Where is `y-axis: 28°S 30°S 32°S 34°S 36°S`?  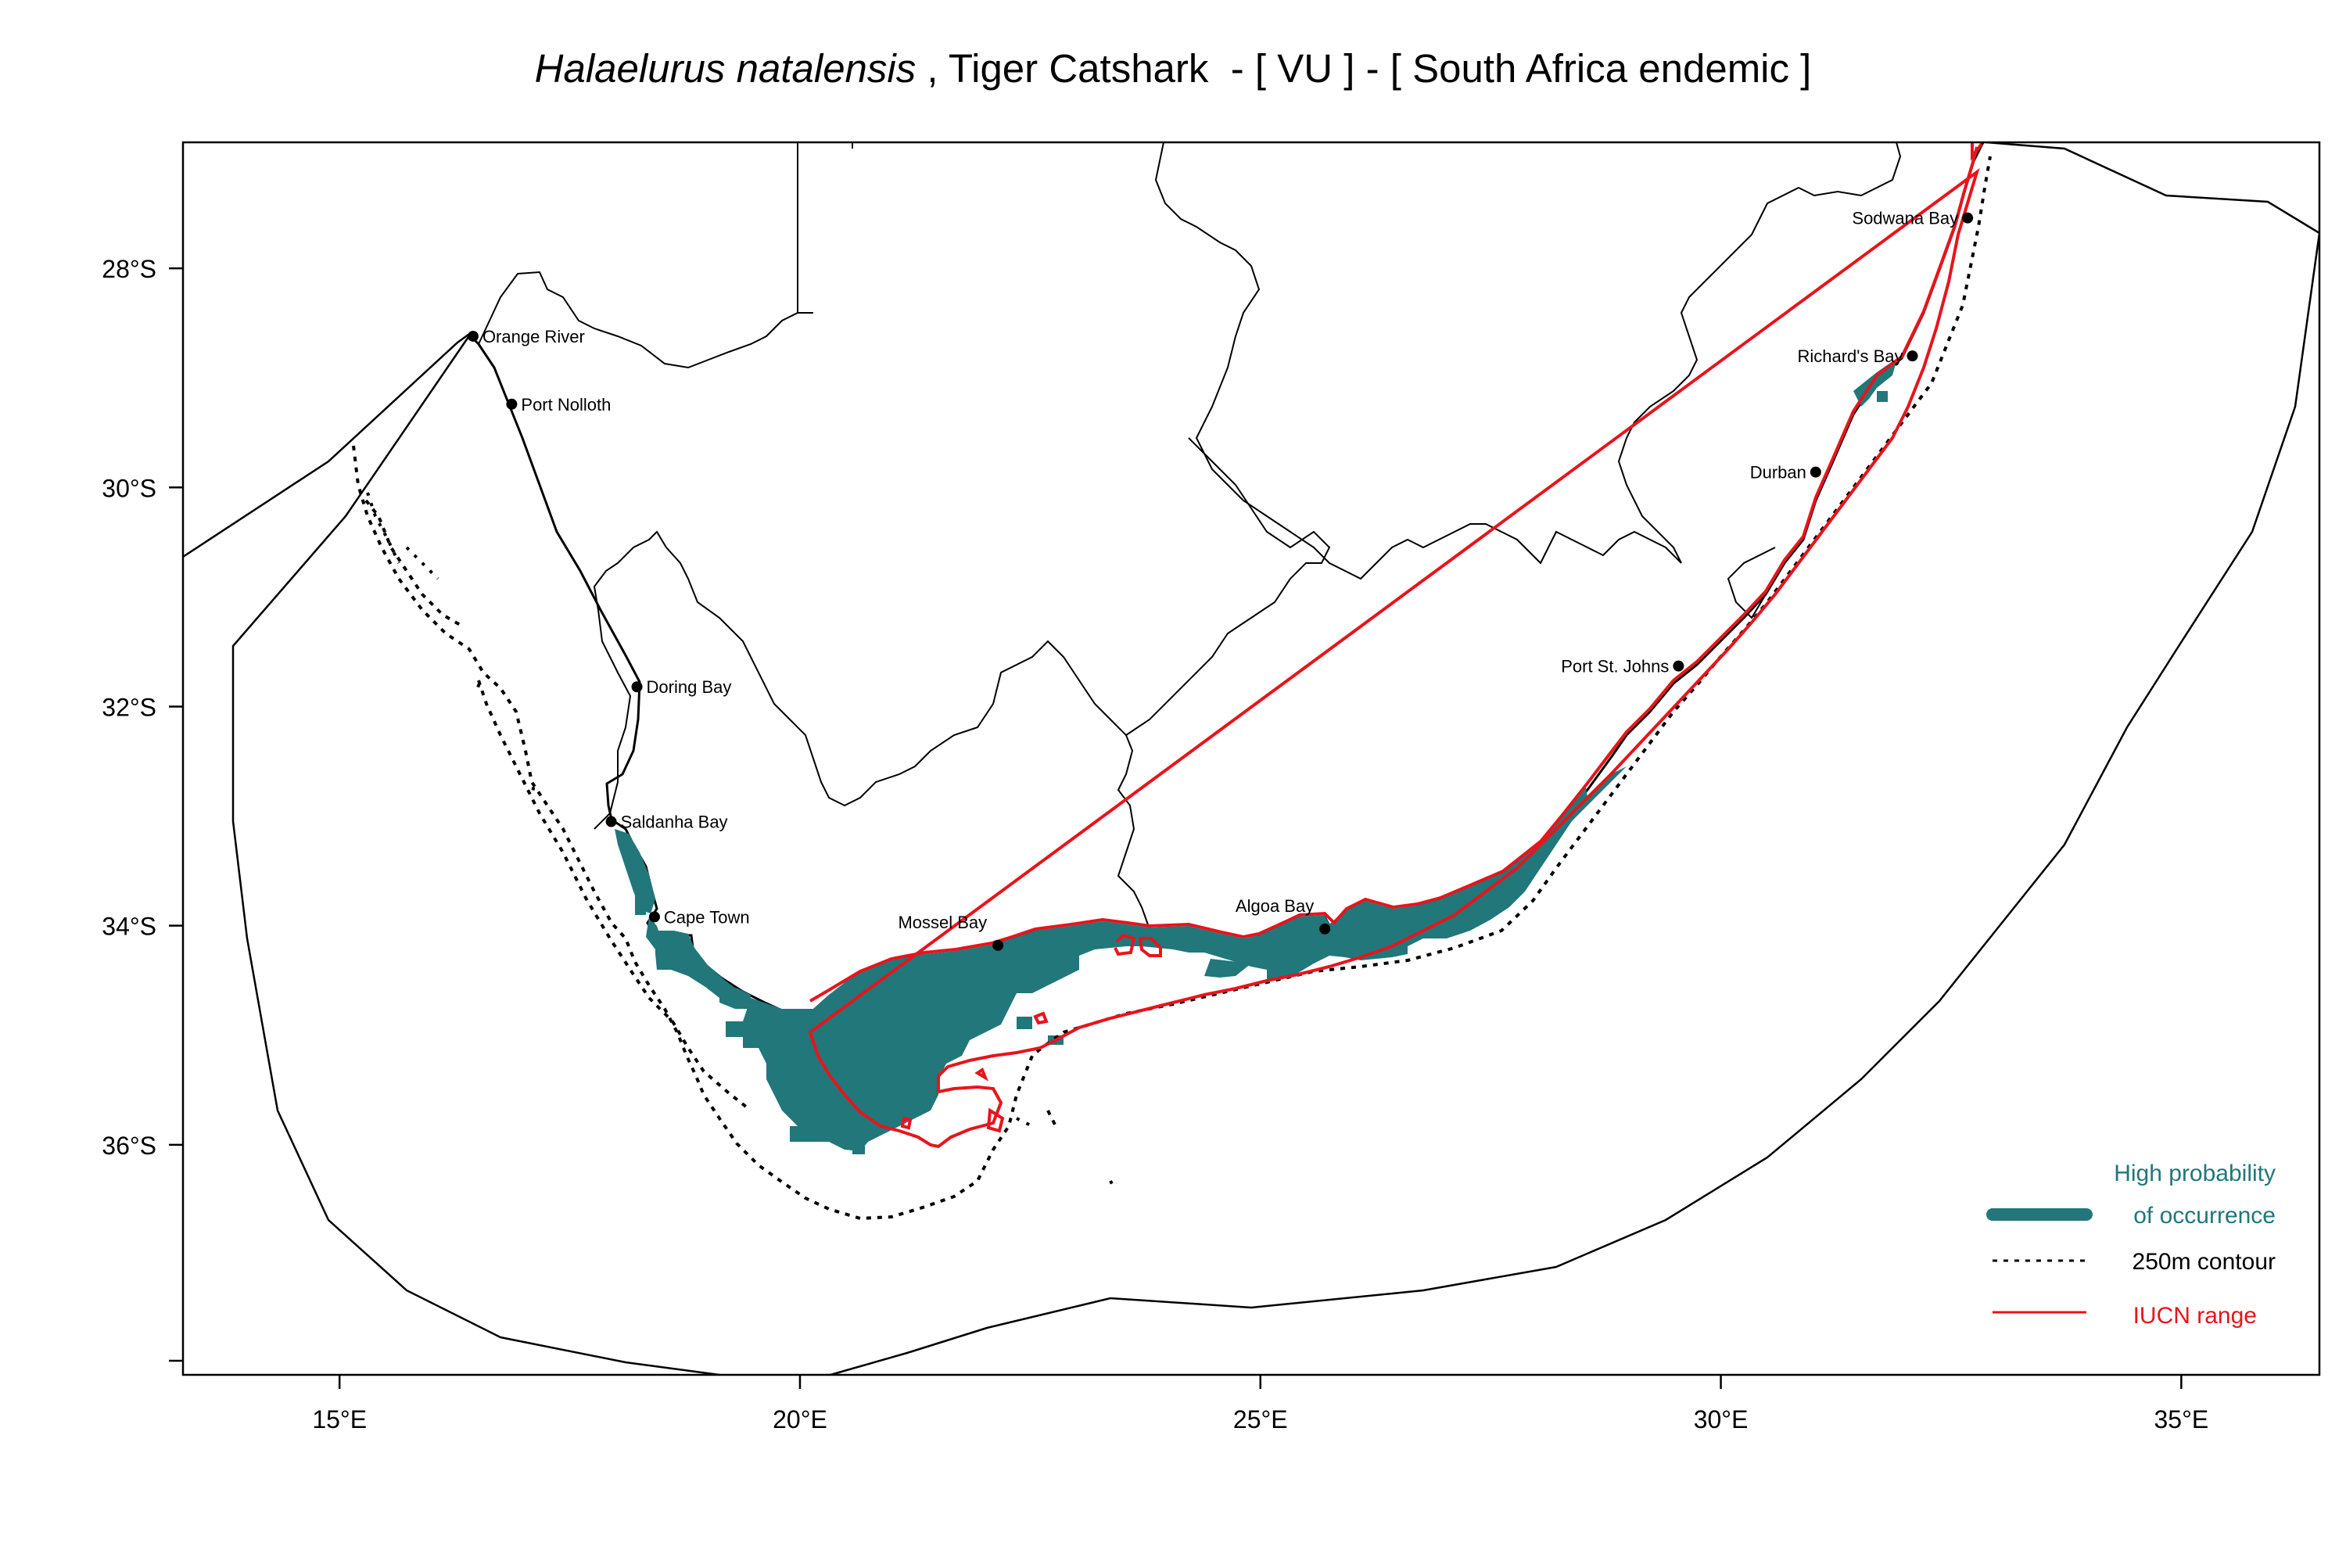
y-axis: 28°S 30°S 32°S 34°S 36°S is located at coordinates (142, 808).